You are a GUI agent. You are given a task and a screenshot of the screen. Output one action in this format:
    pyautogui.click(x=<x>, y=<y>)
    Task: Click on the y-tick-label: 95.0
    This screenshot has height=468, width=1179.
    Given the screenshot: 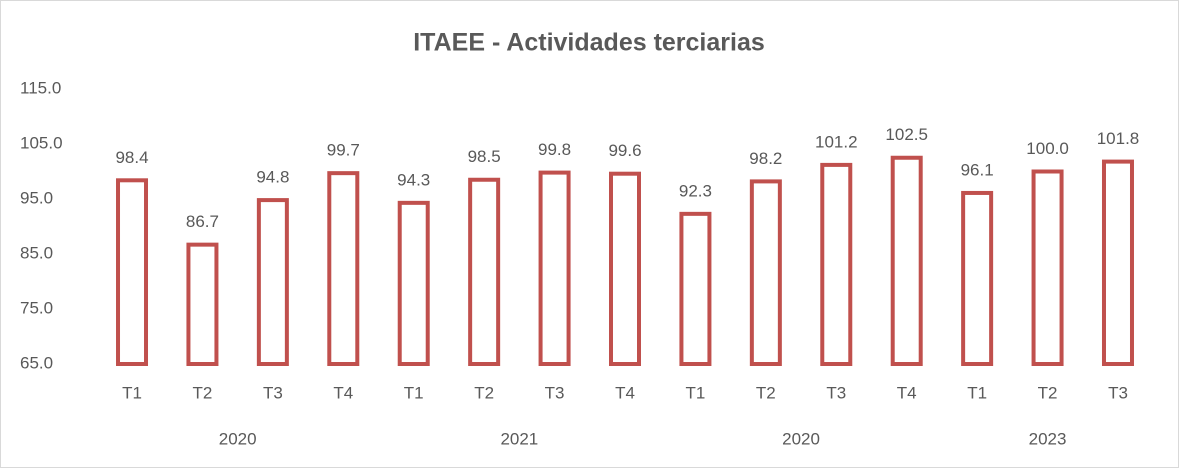 What is the action you would take?
    pyautogui.click(x=36, y=197)
    